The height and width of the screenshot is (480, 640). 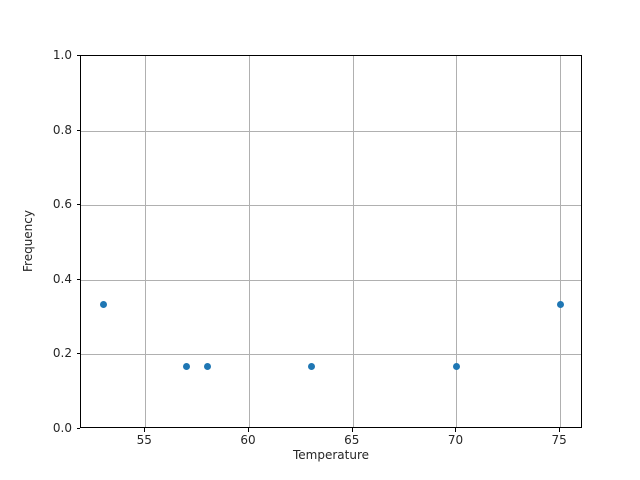 I want to click on y-tick-label: 0.6, so click(x=62, y=204).